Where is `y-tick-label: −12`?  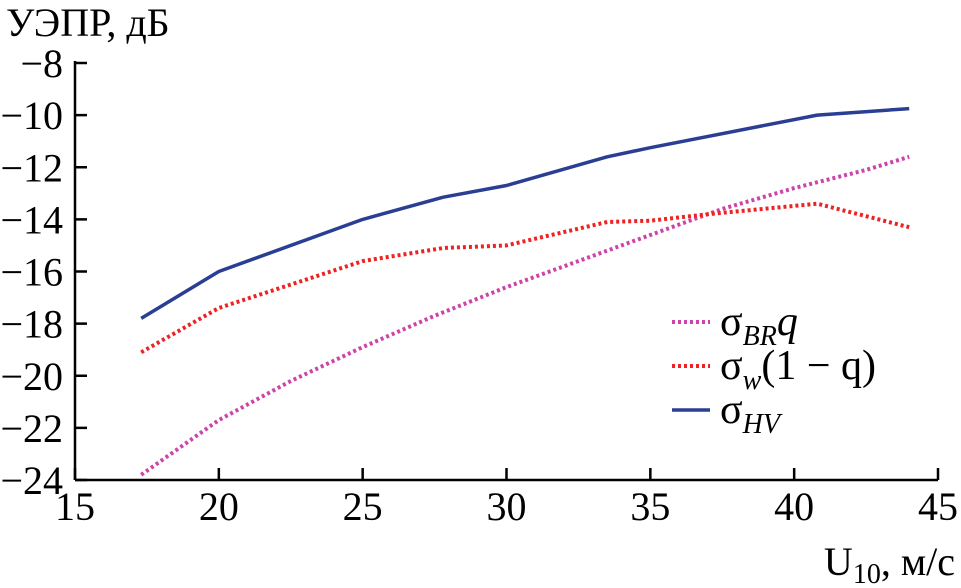
y-tick-label: −12 is located at coordinates (31, 167).